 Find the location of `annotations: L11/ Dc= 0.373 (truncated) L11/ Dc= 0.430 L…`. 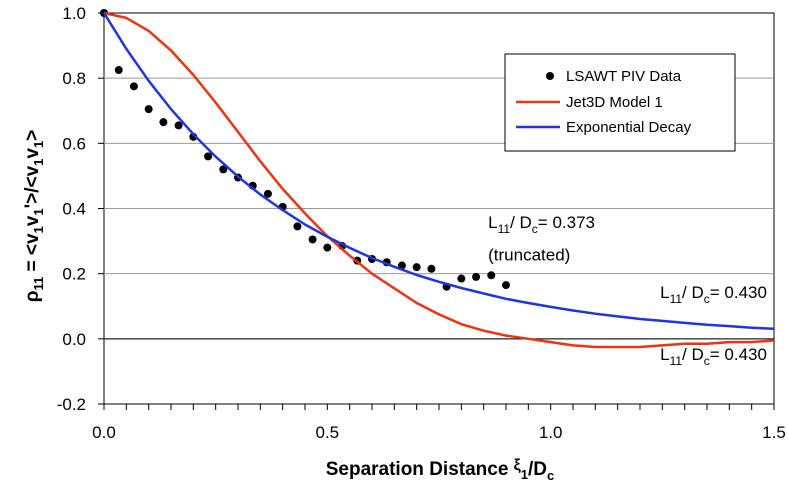

annotations: L11/ Dc= 0.373 (truncated) L11/ Dc= 0.430 L… is located at coordinates (627, 290).